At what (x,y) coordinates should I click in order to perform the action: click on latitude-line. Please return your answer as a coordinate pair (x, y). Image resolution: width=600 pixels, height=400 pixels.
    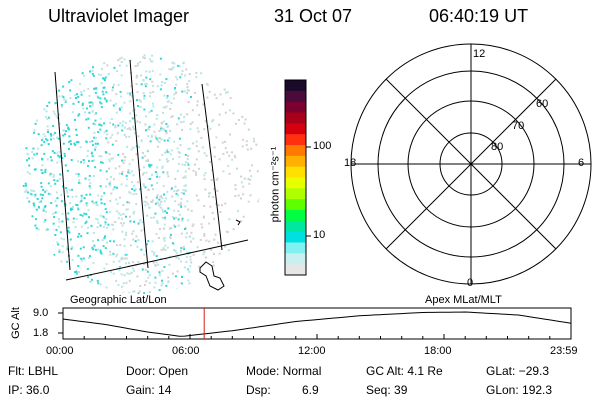
    Looking at the image, I should click on (157, 260).